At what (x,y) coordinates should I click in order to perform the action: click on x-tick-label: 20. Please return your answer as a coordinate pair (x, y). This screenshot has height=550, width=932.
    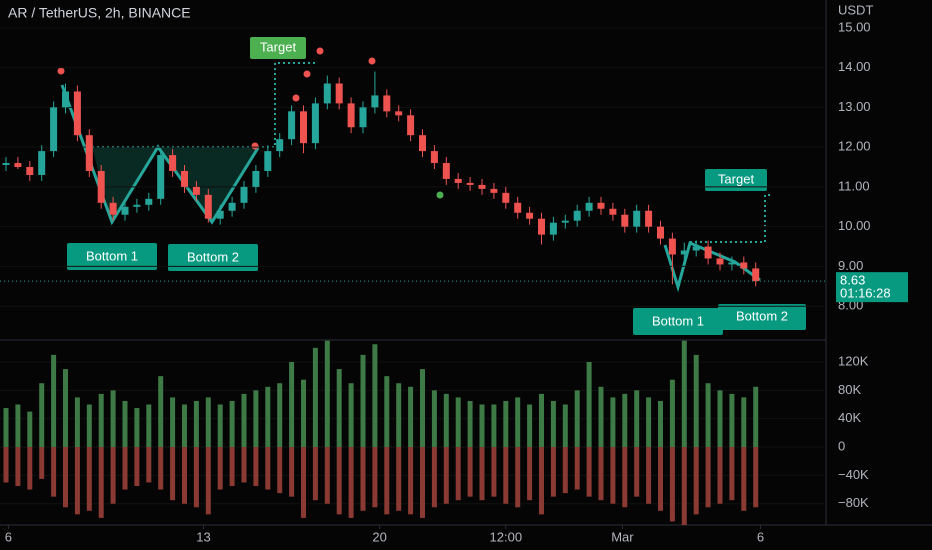
    Looking at the image, I should click on (379, 536).